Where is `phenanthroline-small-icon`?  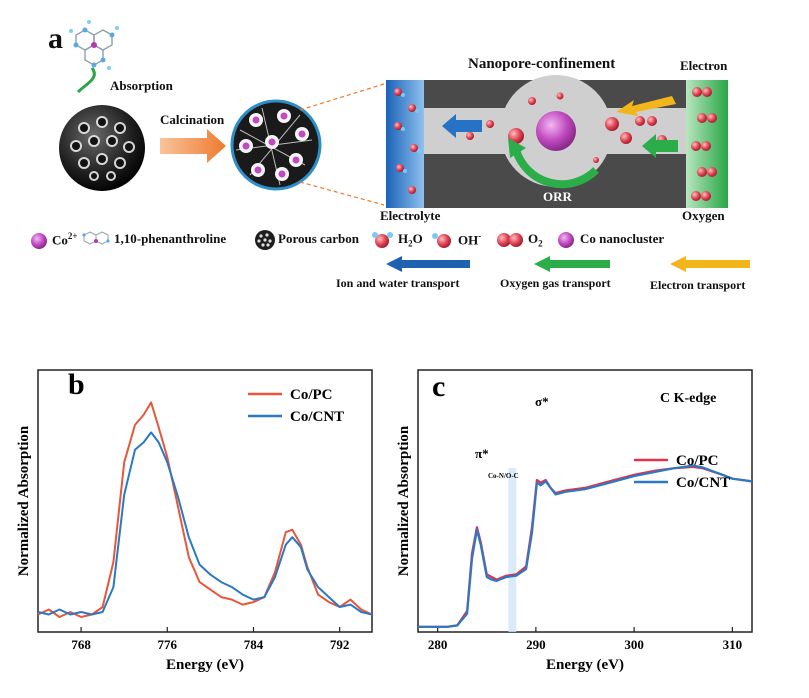 phenanthroline-small-icon is located at coordinates (96, 238).